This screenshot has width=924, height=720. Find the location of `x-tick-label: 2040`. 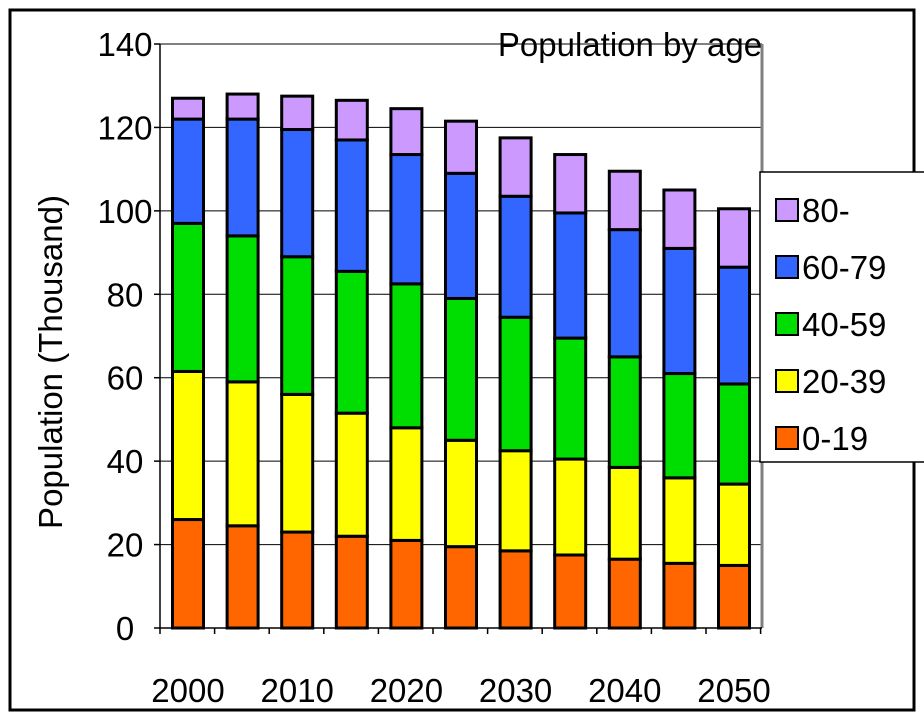

x-tick-label: 2040 is located at coordinates (624, 690).